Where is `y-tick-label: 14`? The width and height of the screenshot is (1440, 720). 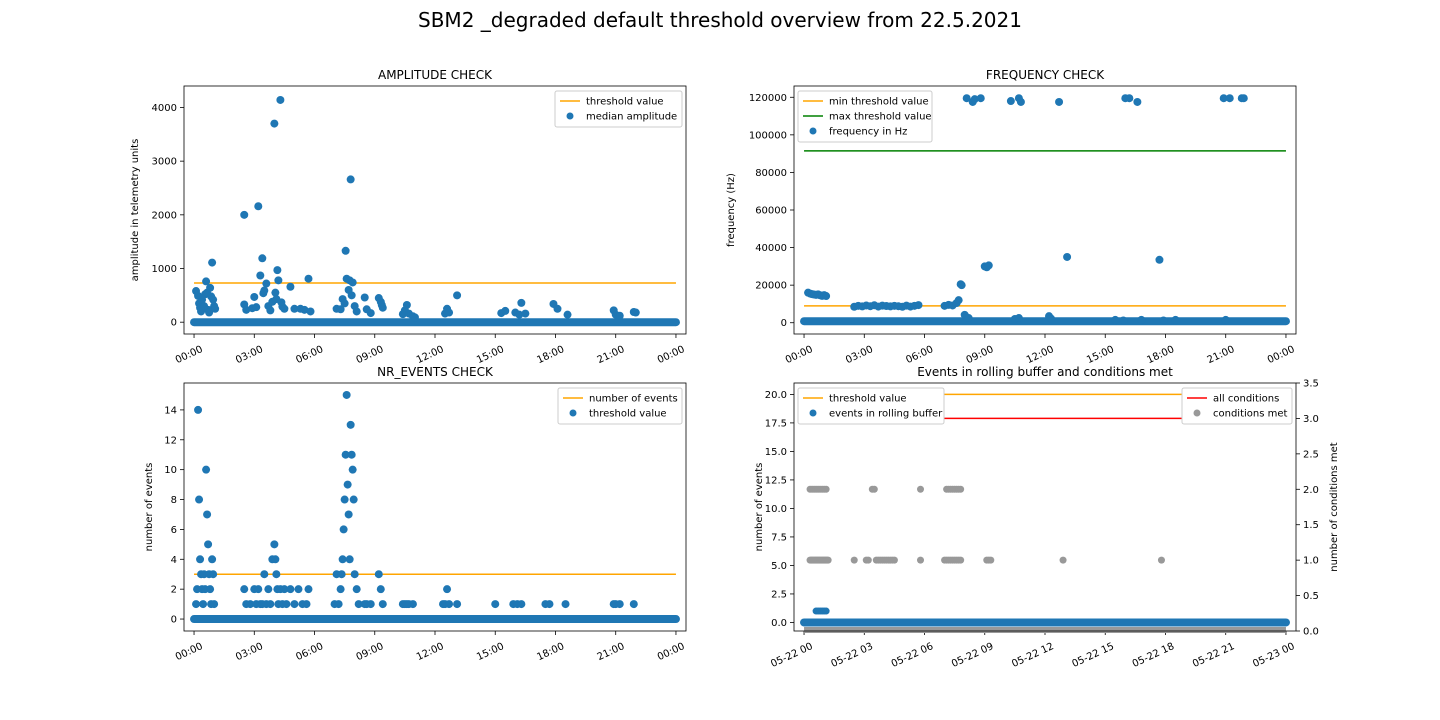 y-tick-label: 14 is located at coordinates (170, 410).